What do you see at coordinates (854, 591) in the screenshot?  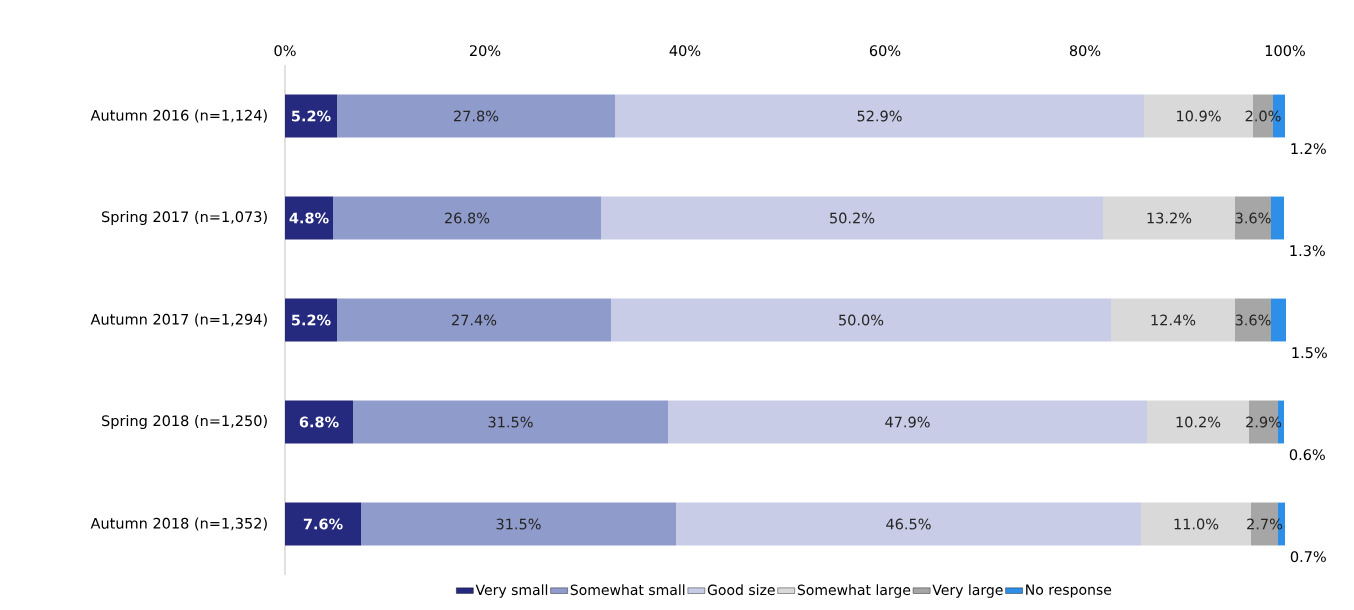 I see `legend-label: Somewhat large` at bounding box center [854, 591].